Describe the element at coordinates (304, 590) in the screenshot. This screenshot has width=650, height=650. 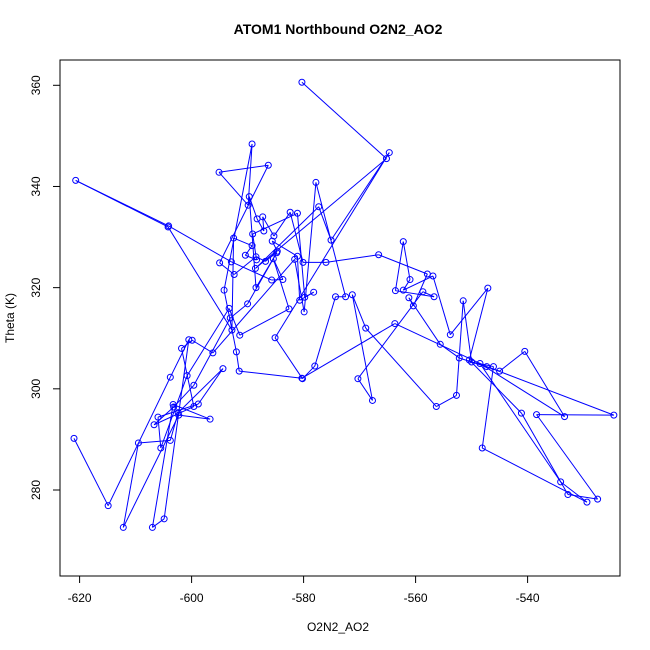
I see `x-axis: -620 -600 -580 -560 -540` at that location.